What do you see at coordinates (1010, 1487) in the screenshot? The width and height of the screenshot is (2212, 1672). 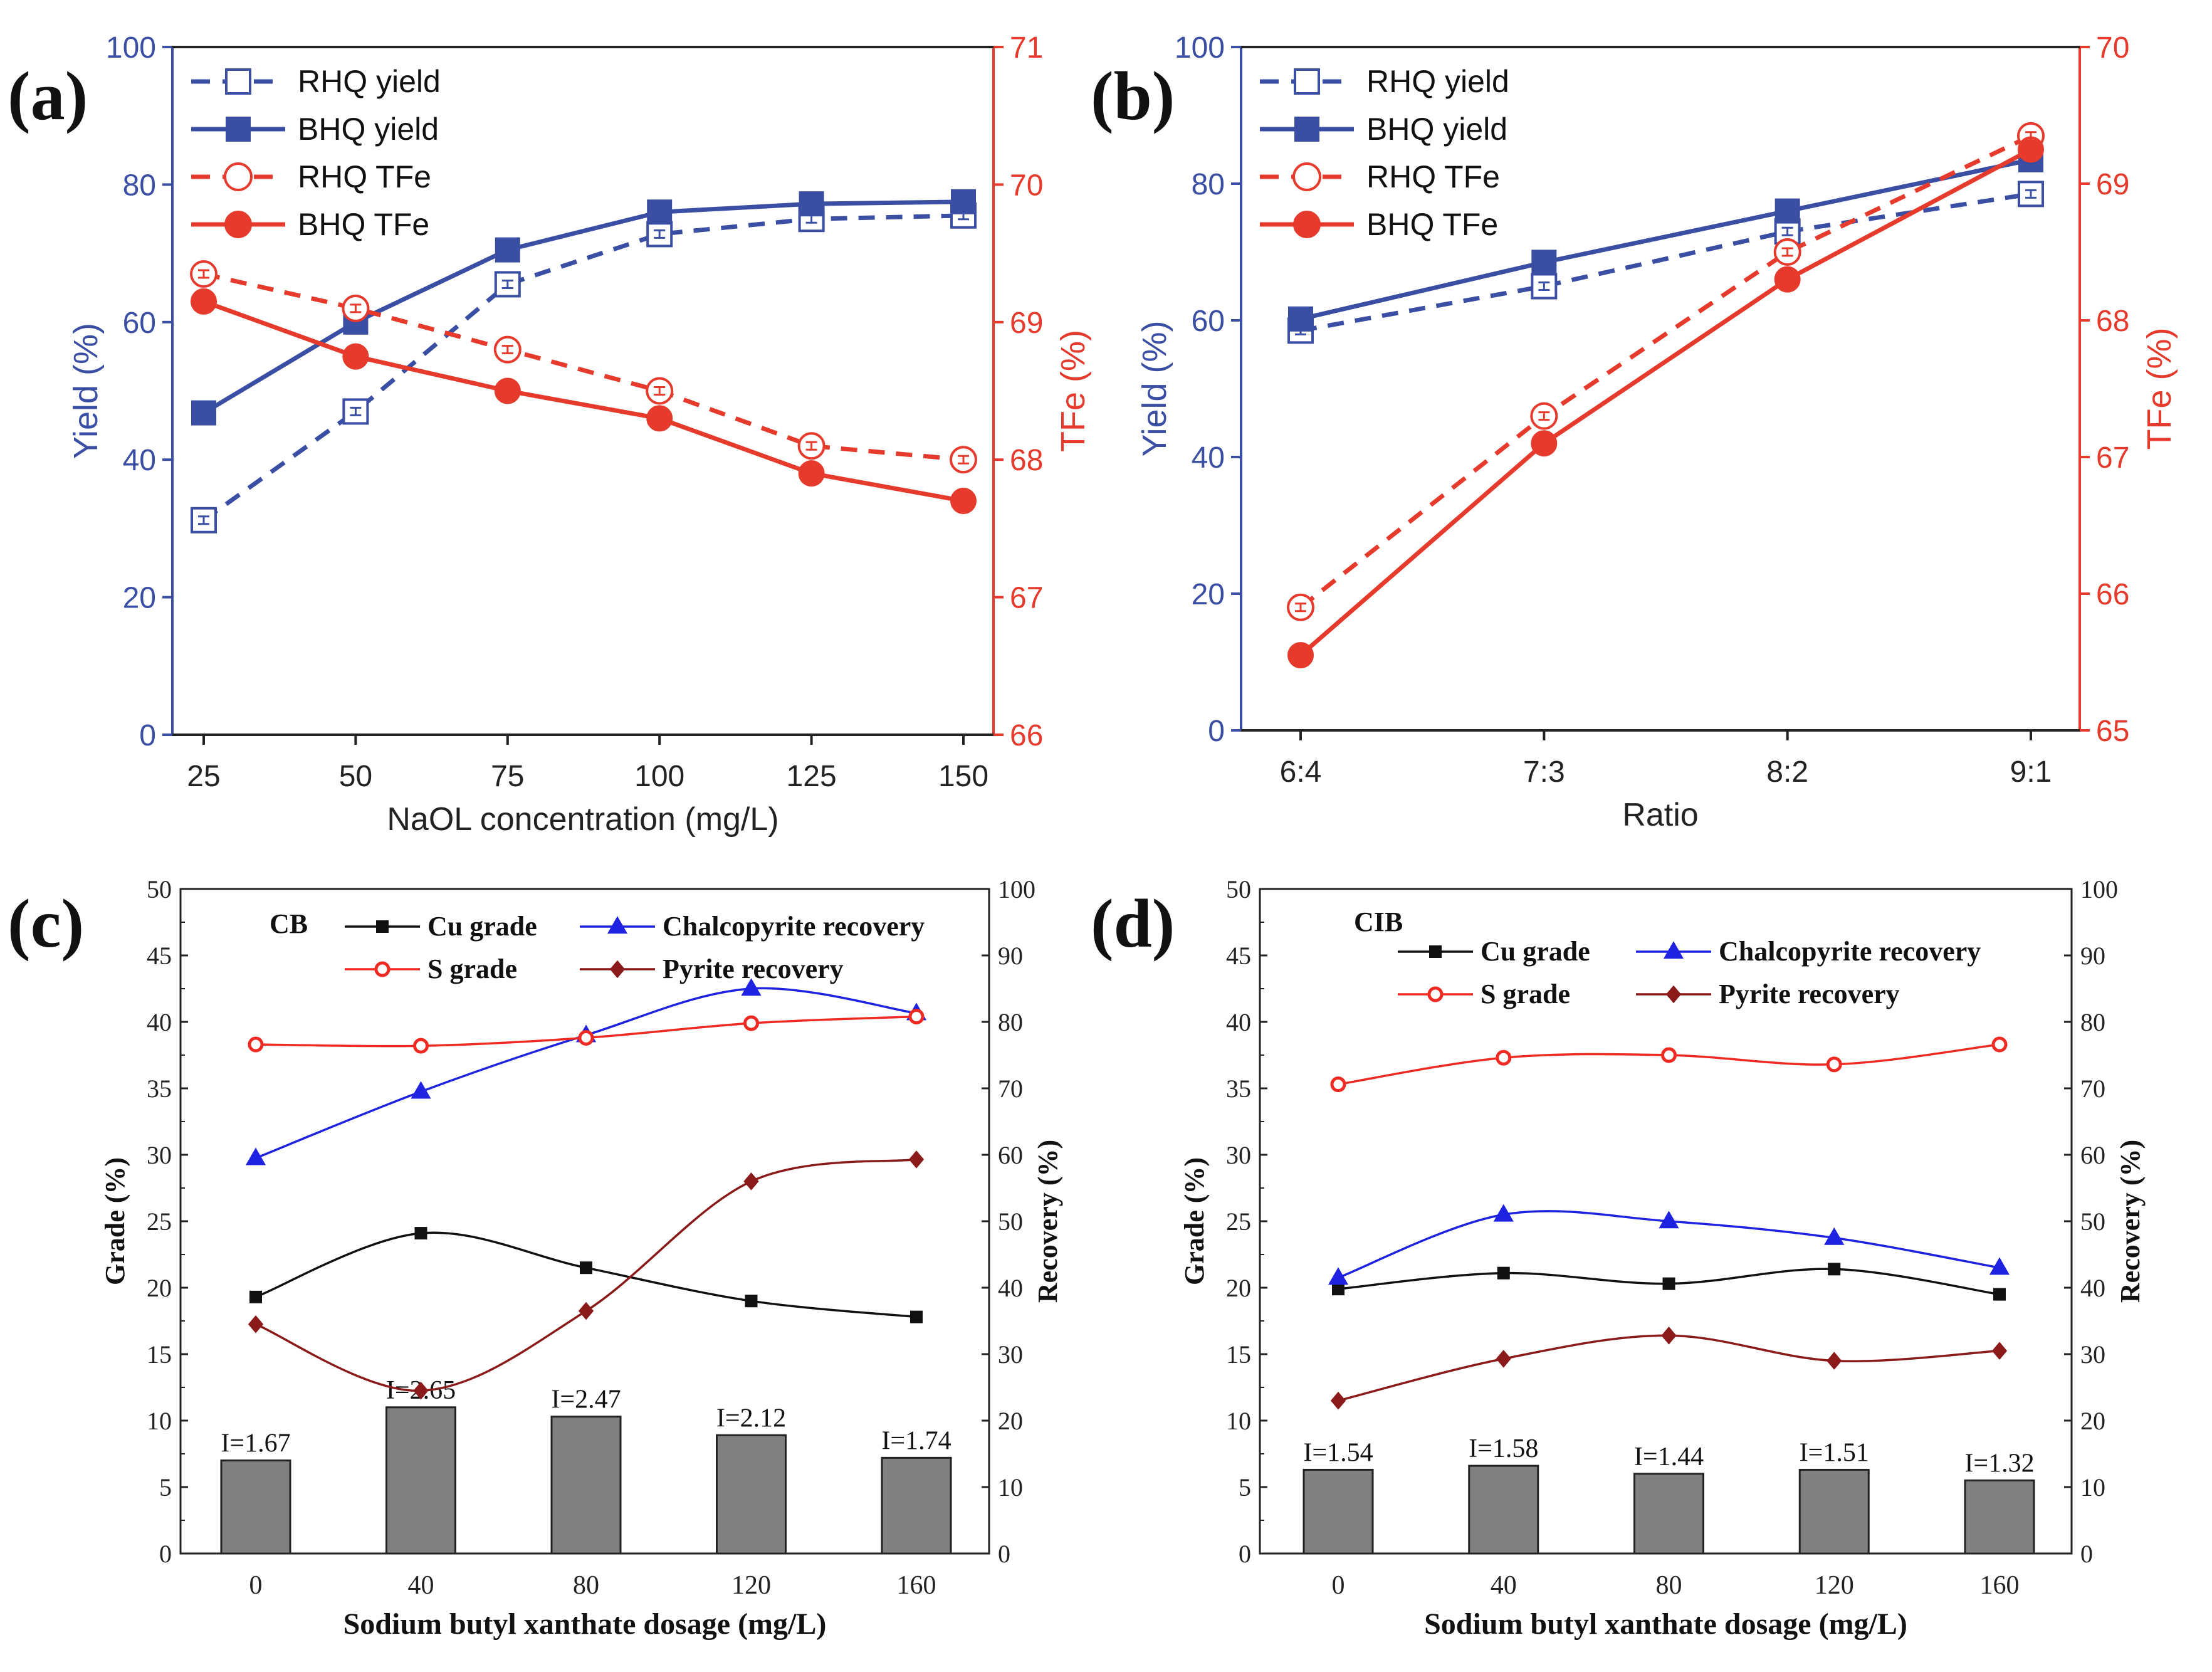 I see `y2tick-label: 10` at bounding box center [1010, 1487].